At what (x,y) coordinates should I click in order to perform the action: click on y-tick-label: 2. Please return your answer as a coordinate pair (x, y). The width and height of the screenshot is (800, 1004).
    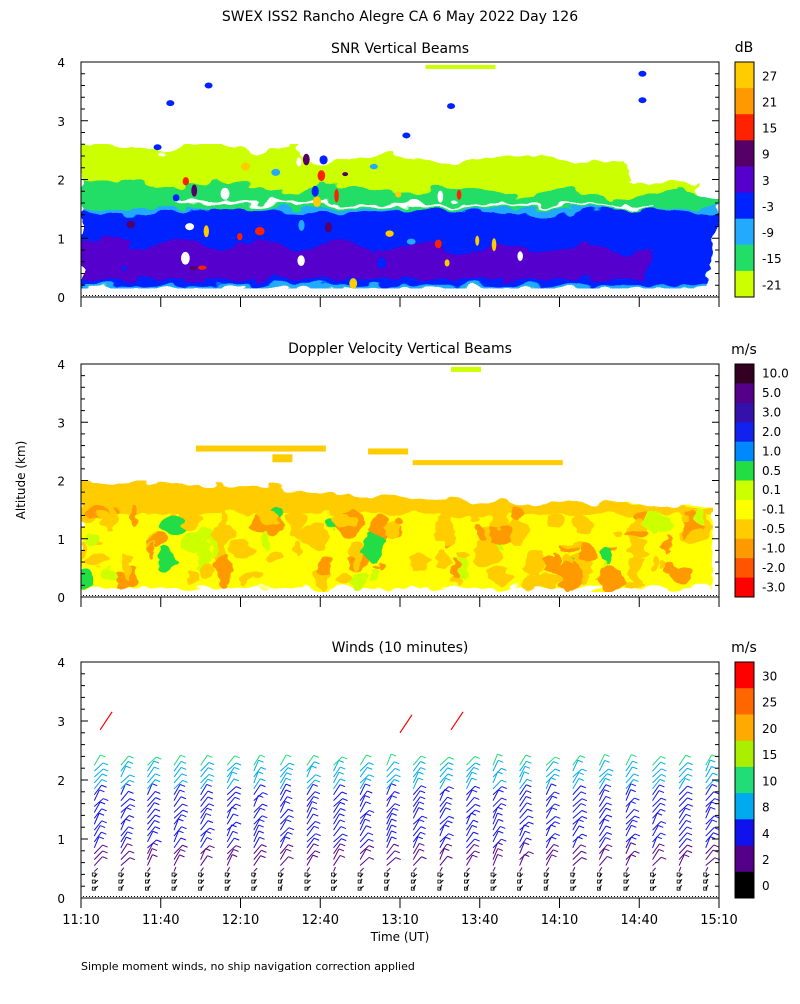
    Looking at the image, I should click on (61, 482).